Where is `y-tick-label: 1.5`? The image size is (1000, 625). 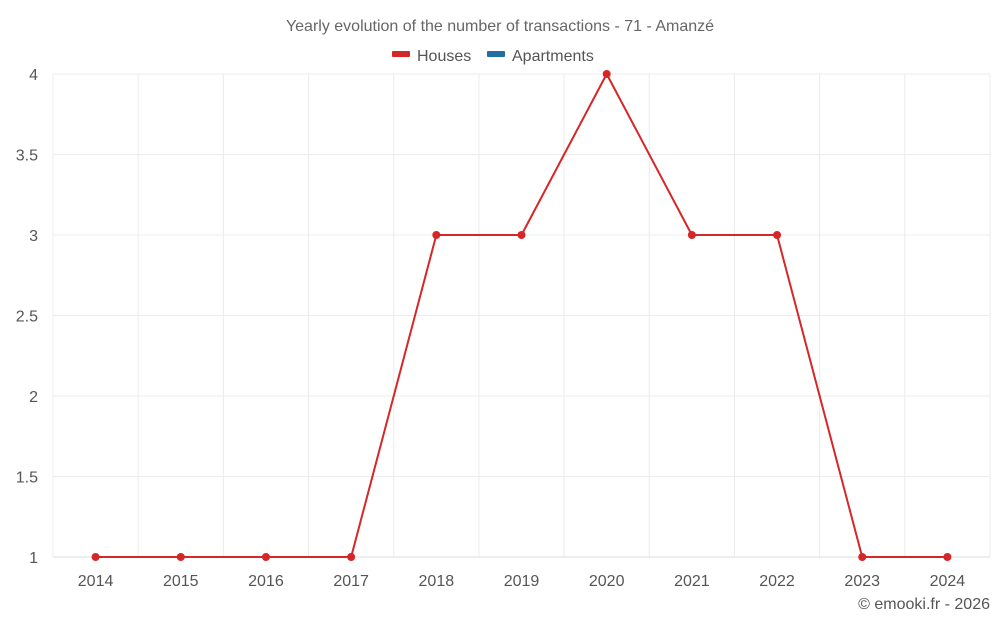 y-tick-label: 1.5 is located at coordinates (27, 478).